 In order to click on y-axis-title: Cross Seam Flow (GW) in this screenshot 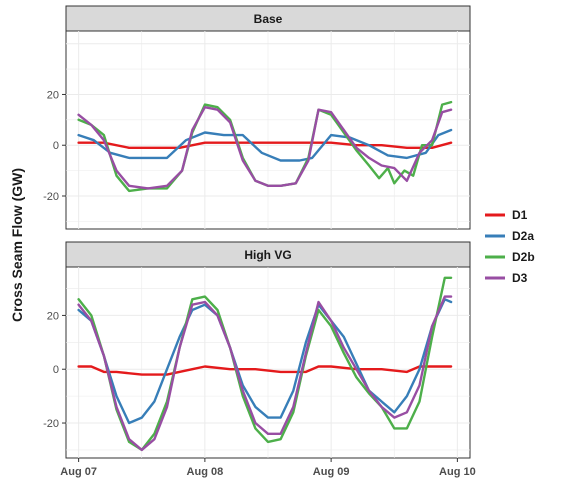, I will do `click(17, 245)`.